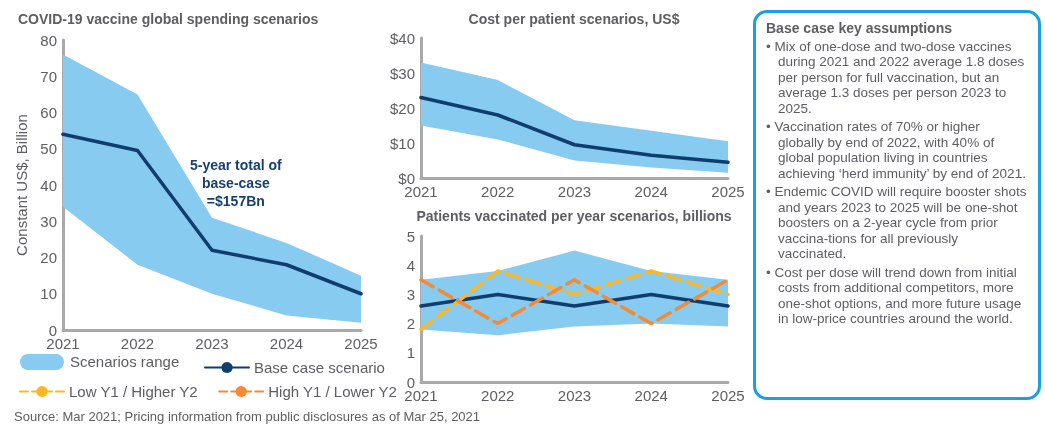  Describe the element at coordinates (236, 183) in the screenshot. I see `annotation: 5-year total of base-case =$157Bn` at that location.